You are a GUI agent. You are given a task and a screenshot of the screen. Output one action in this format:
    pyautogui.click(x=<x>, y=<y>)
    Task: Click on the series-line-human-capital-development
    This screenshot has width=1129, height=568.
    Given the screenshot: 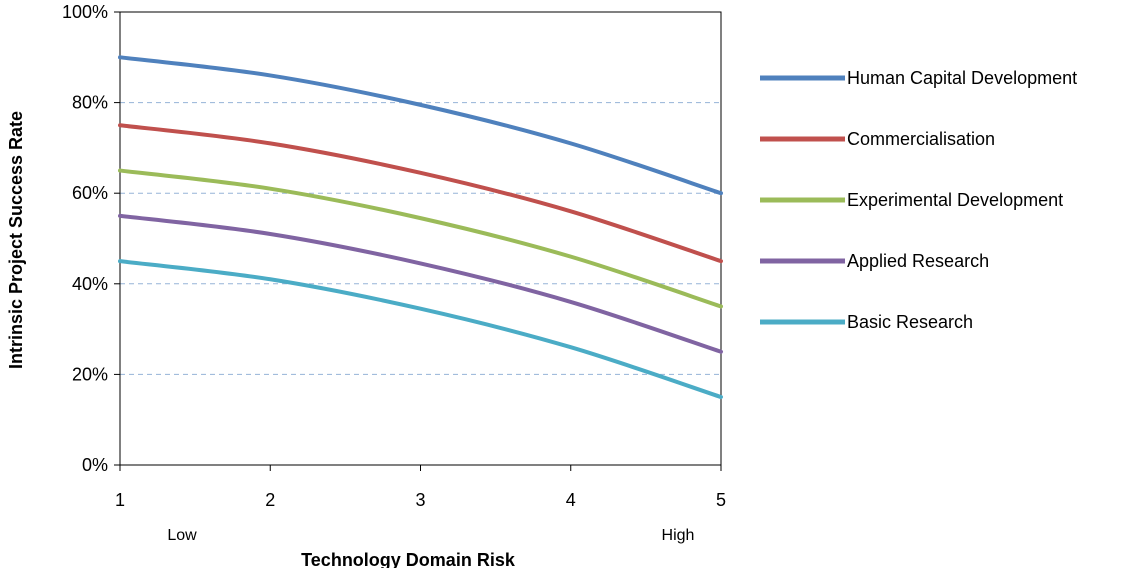 What is the action you would take?
    pyautogui.click(x=420, y=125)
    